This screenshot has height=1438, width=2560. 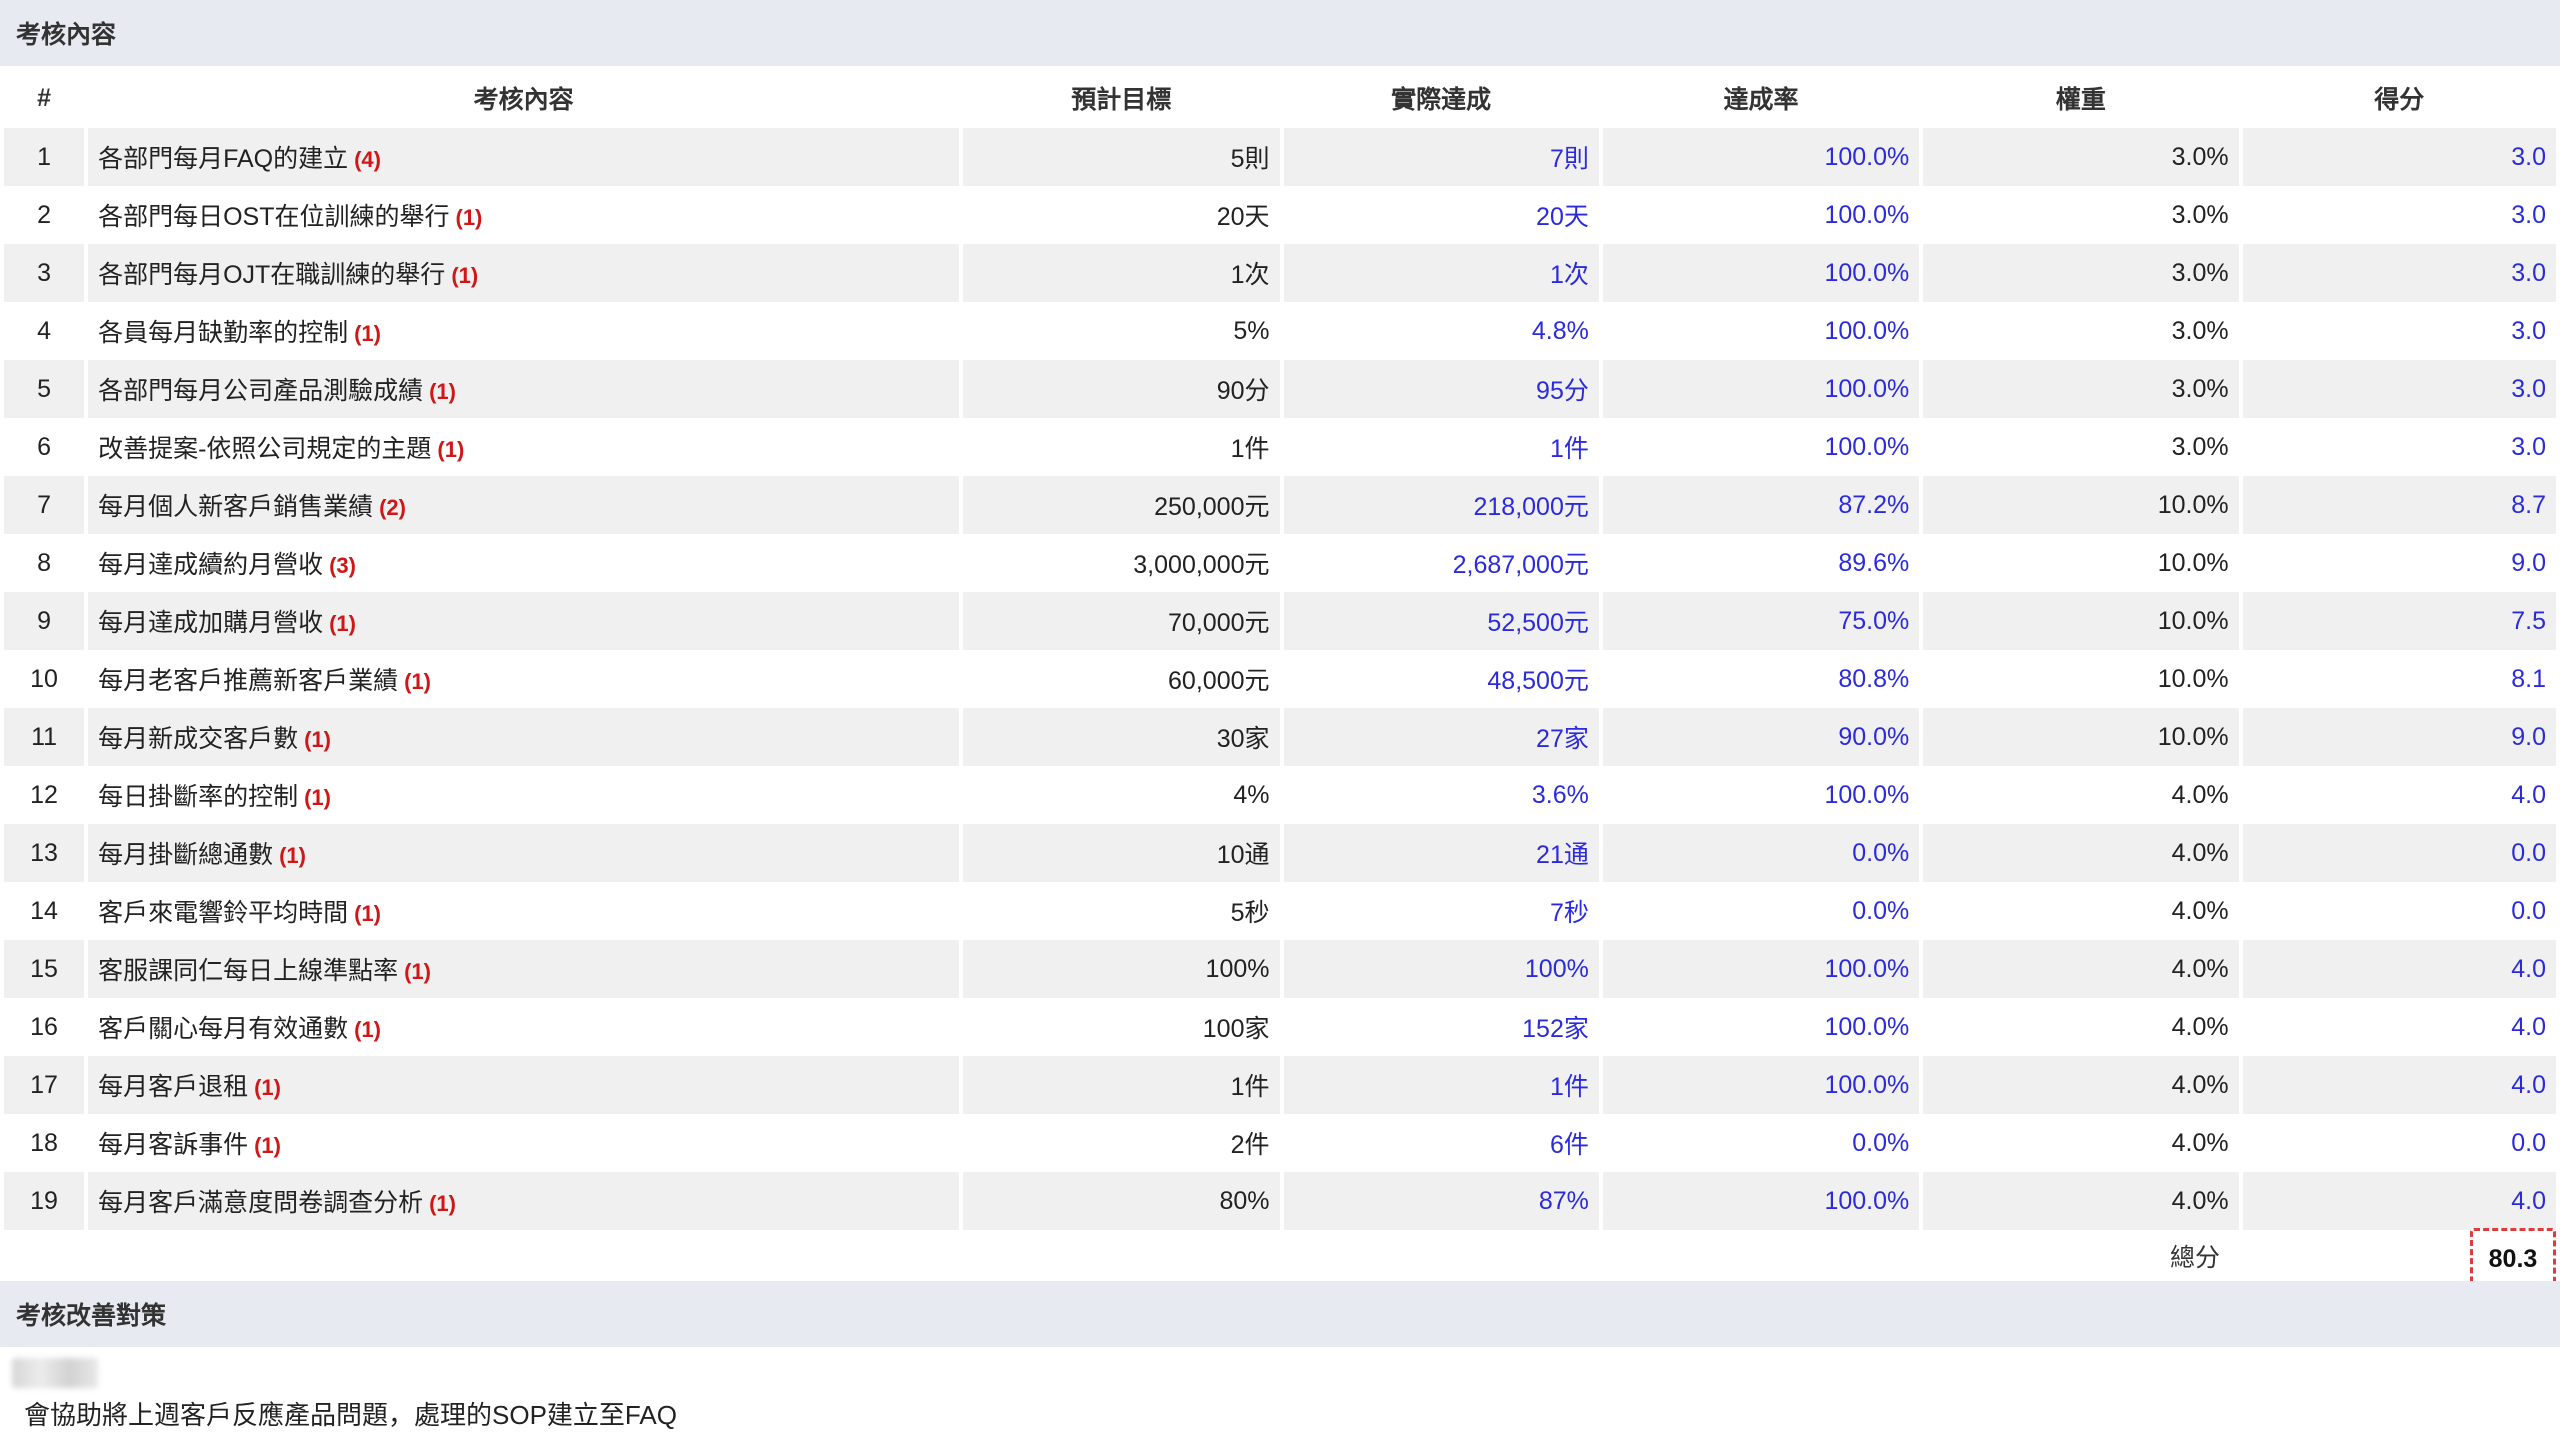 I want to click on row-rate: 90.0%, so click(x=1761, y=737).